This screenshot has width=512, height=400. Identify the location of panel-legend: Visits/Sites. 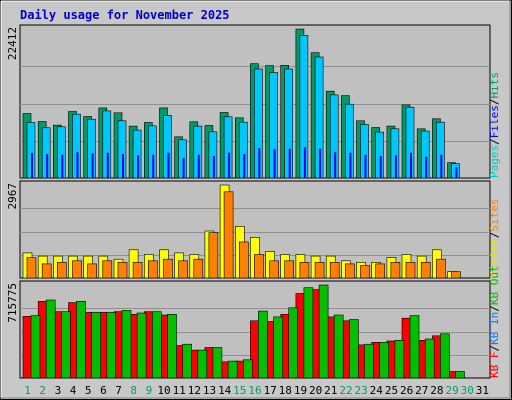
(494, 239).